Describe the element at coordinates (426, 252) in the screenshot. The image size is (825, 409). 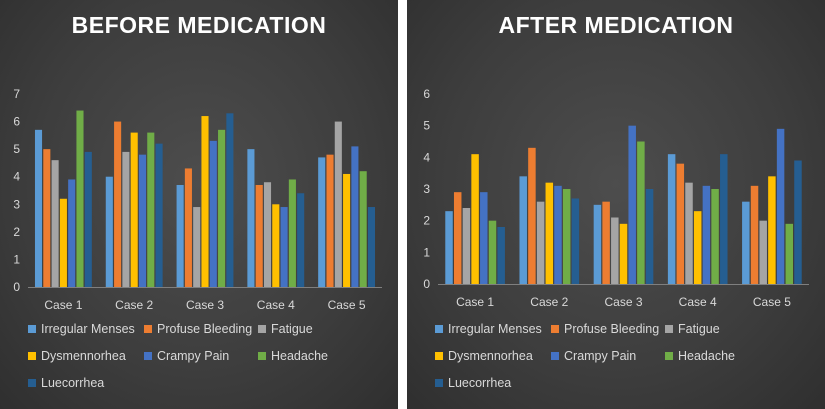
I see `y-tick-label: 1` at that location.